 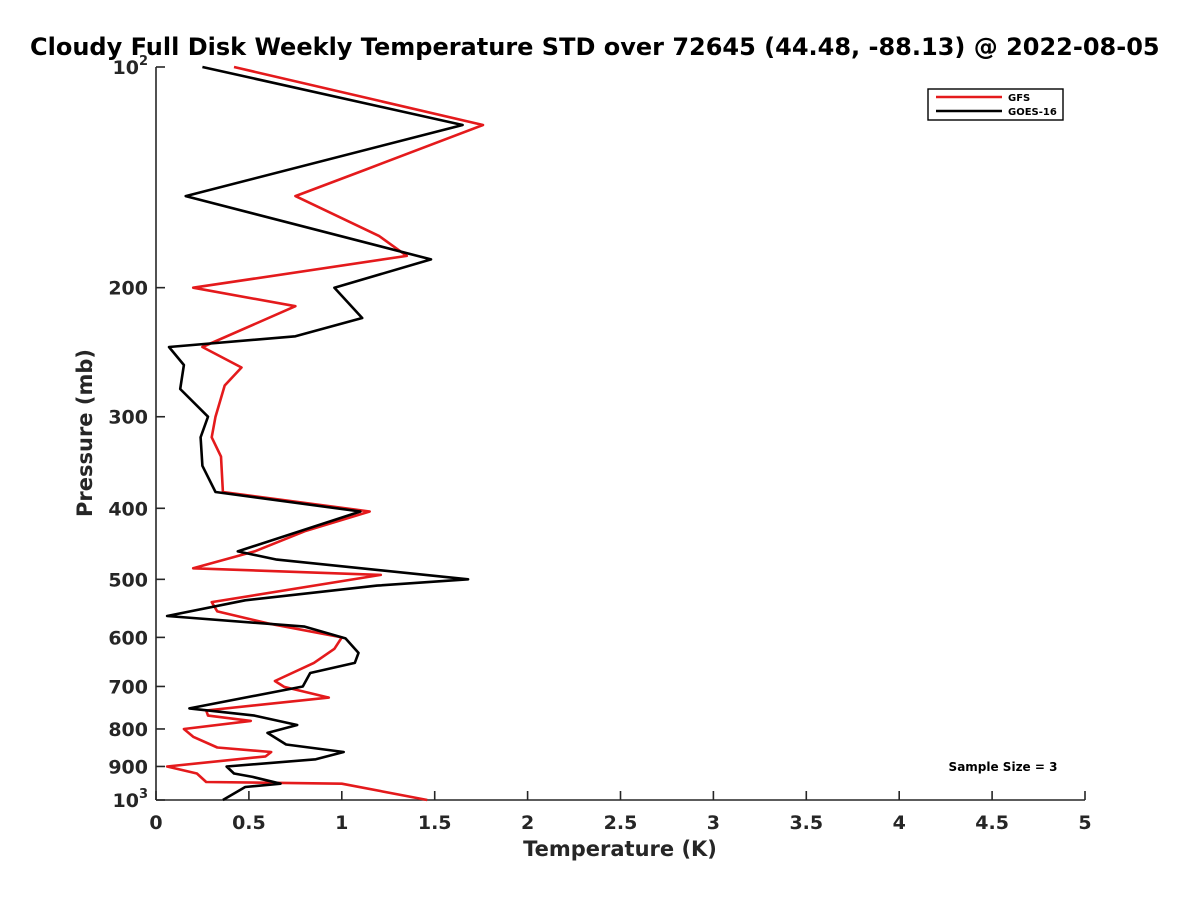 I want to click on legend: GFS GOES-16, so click(x=995, y=104).